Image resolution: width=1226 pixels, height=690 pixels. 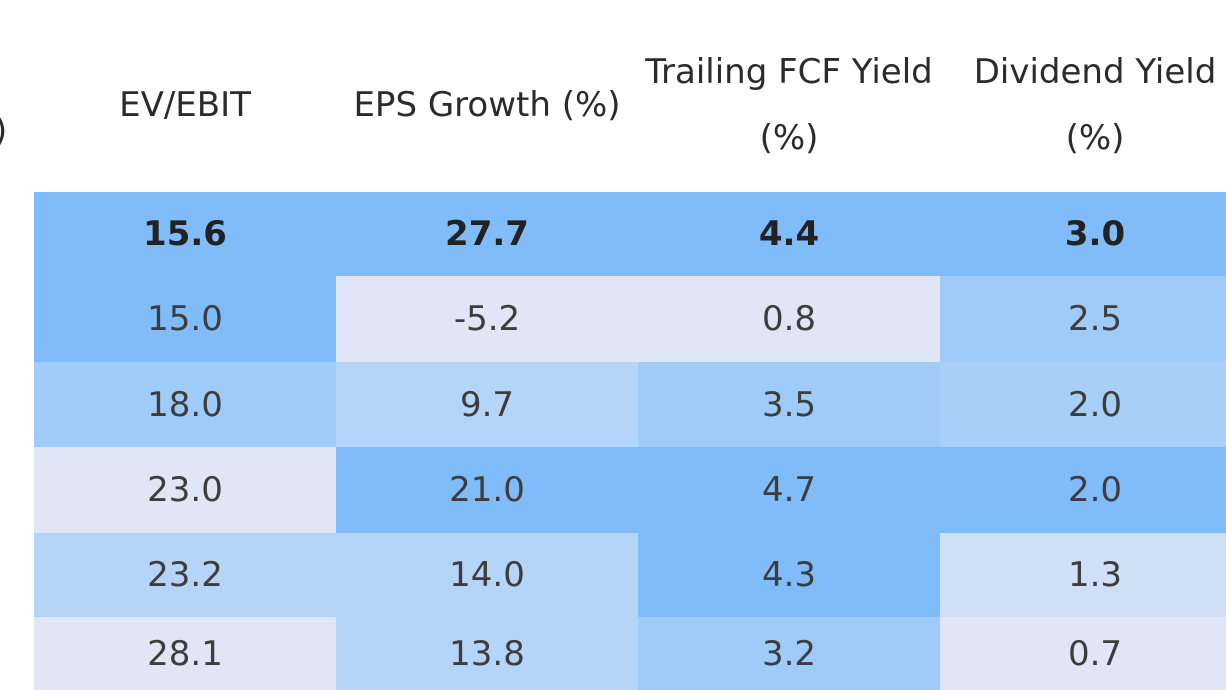 I want to click on table-cell-eps-growth: 9.7, so click(x=487, y=404).